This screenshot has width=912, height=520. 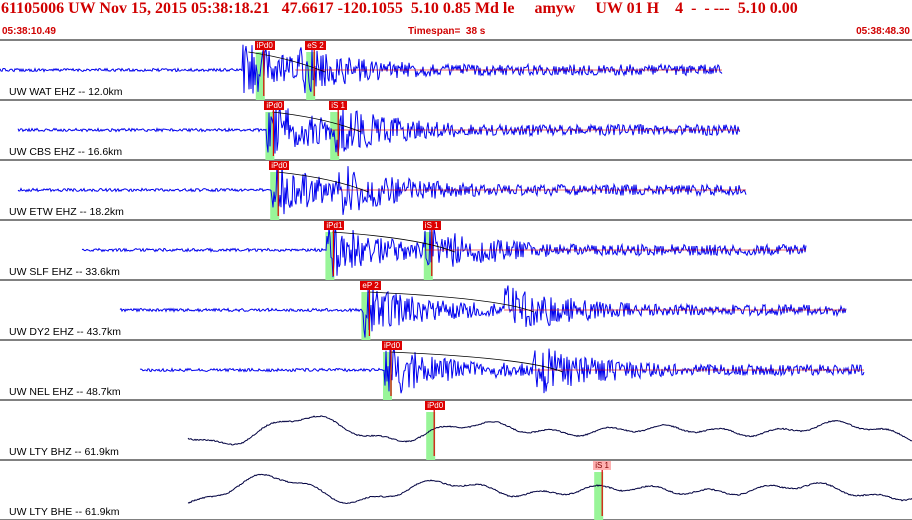 I want to click on pick-label: iPd1, so click(x=334, y=225).